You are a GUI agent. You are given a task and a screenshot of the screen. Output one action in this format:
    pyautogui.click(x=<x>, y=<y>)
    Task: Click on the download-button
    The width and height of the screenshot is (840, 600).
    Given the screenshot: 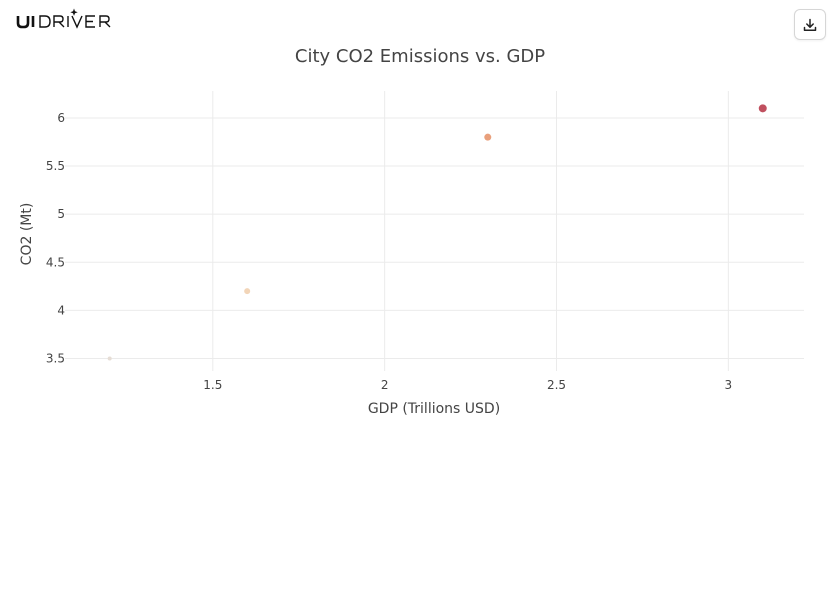 What is the action you would take?
    pyautogui.click(x=810, y=24)
    